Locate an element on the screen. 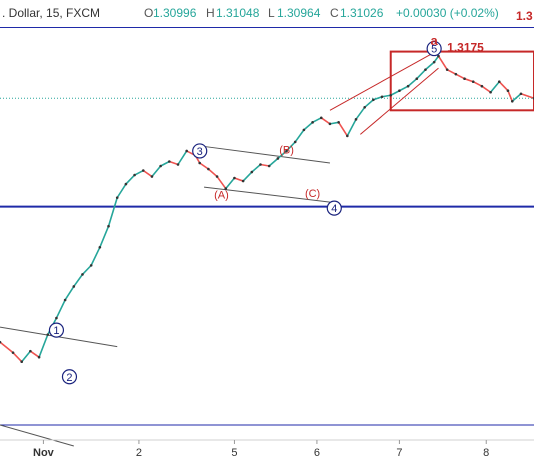 The width and height of the screenshot is (534, 462). x-tick-label: 8 is located at coordinates (486, 453).